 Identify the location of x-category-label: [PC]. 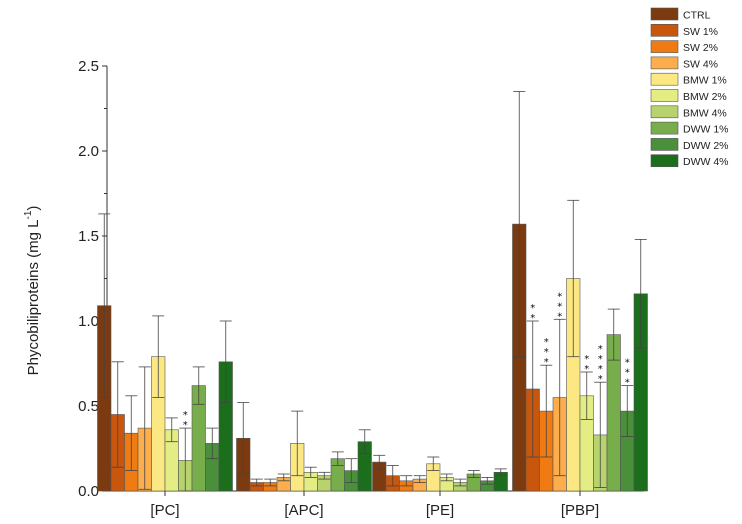
(164, 510).